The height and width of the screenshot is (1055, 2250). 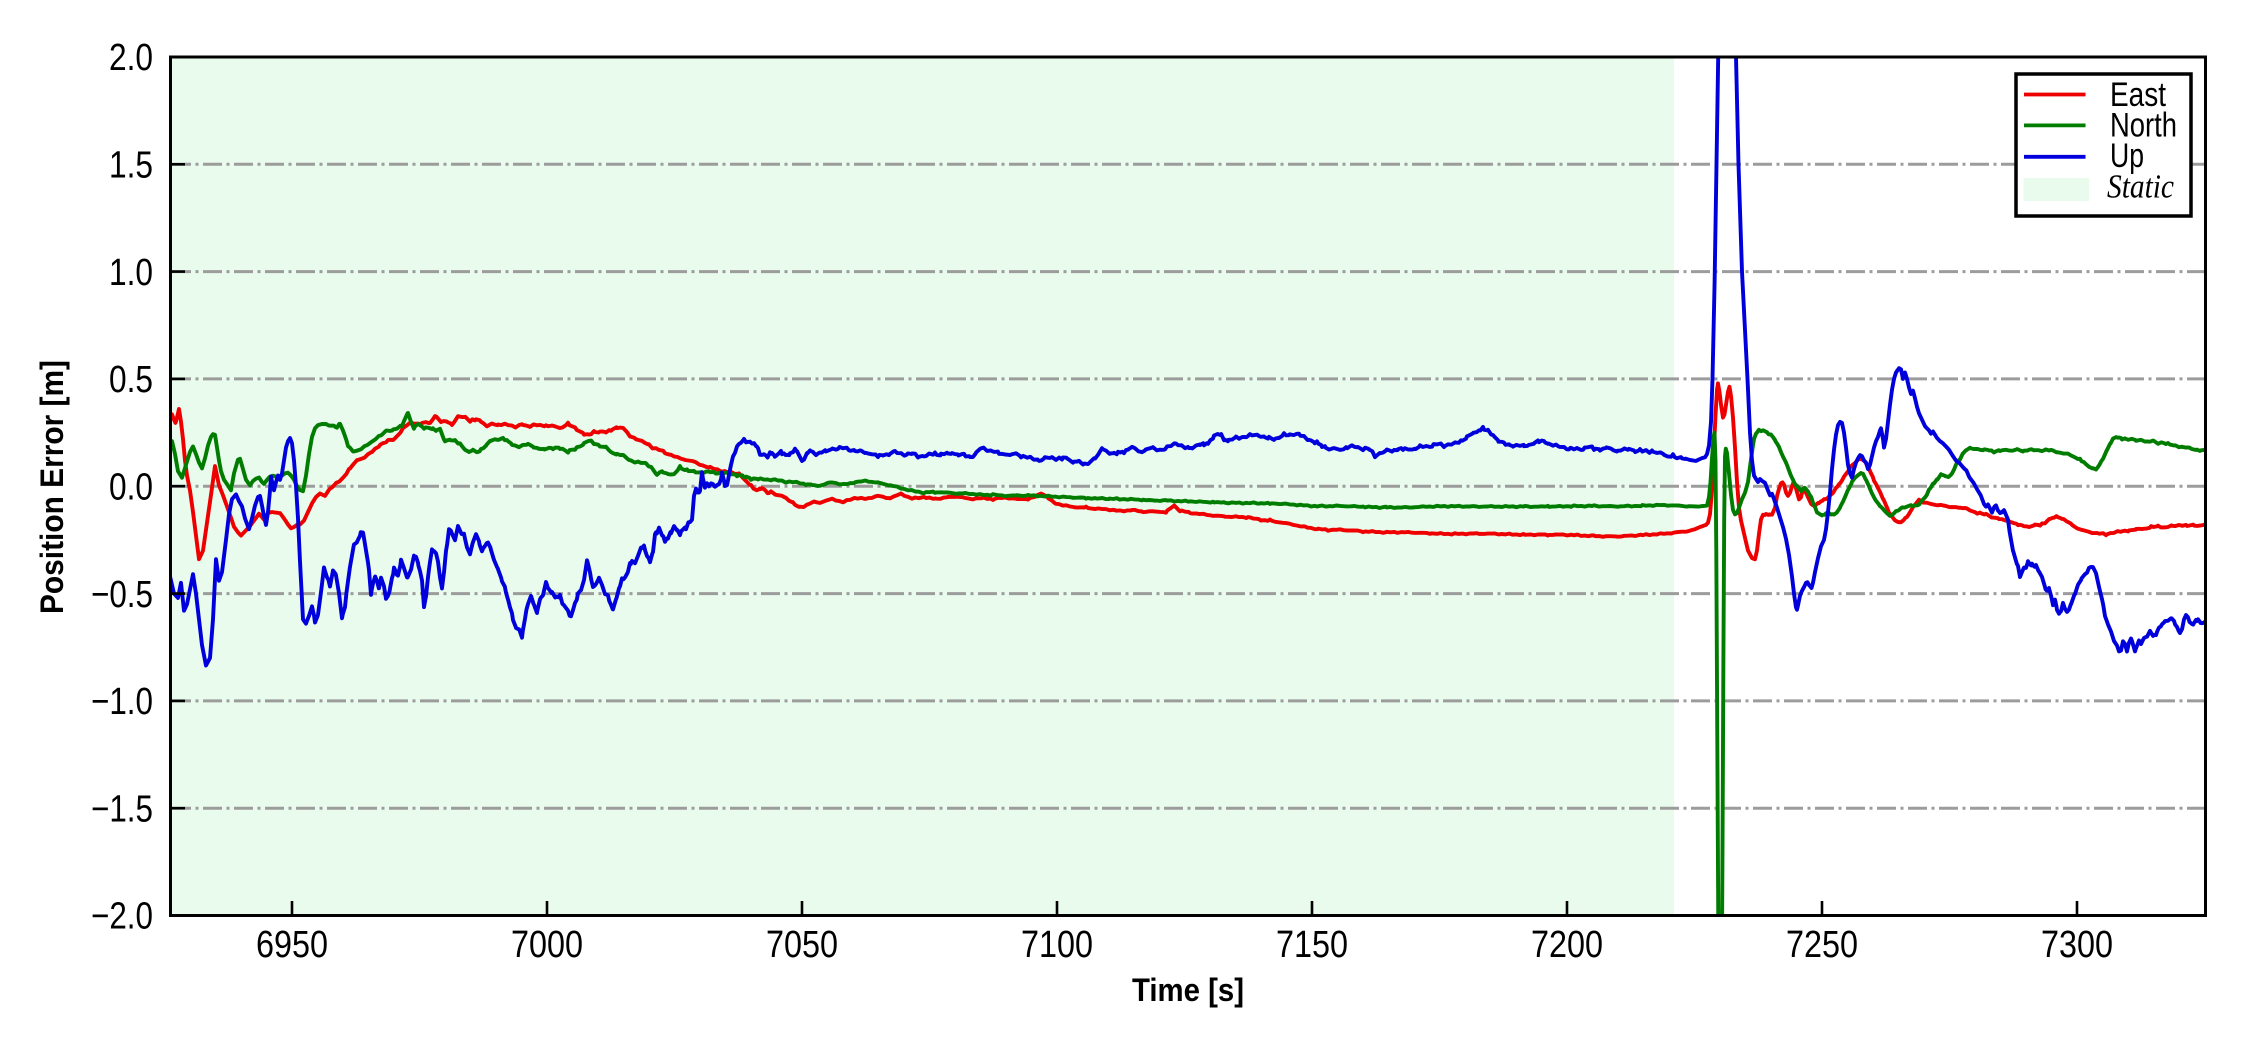 What do you see at coordinates (1188, 990) in the screenshot?
I see `svg-text: Time [s]` at bounding box center [1188, 990].